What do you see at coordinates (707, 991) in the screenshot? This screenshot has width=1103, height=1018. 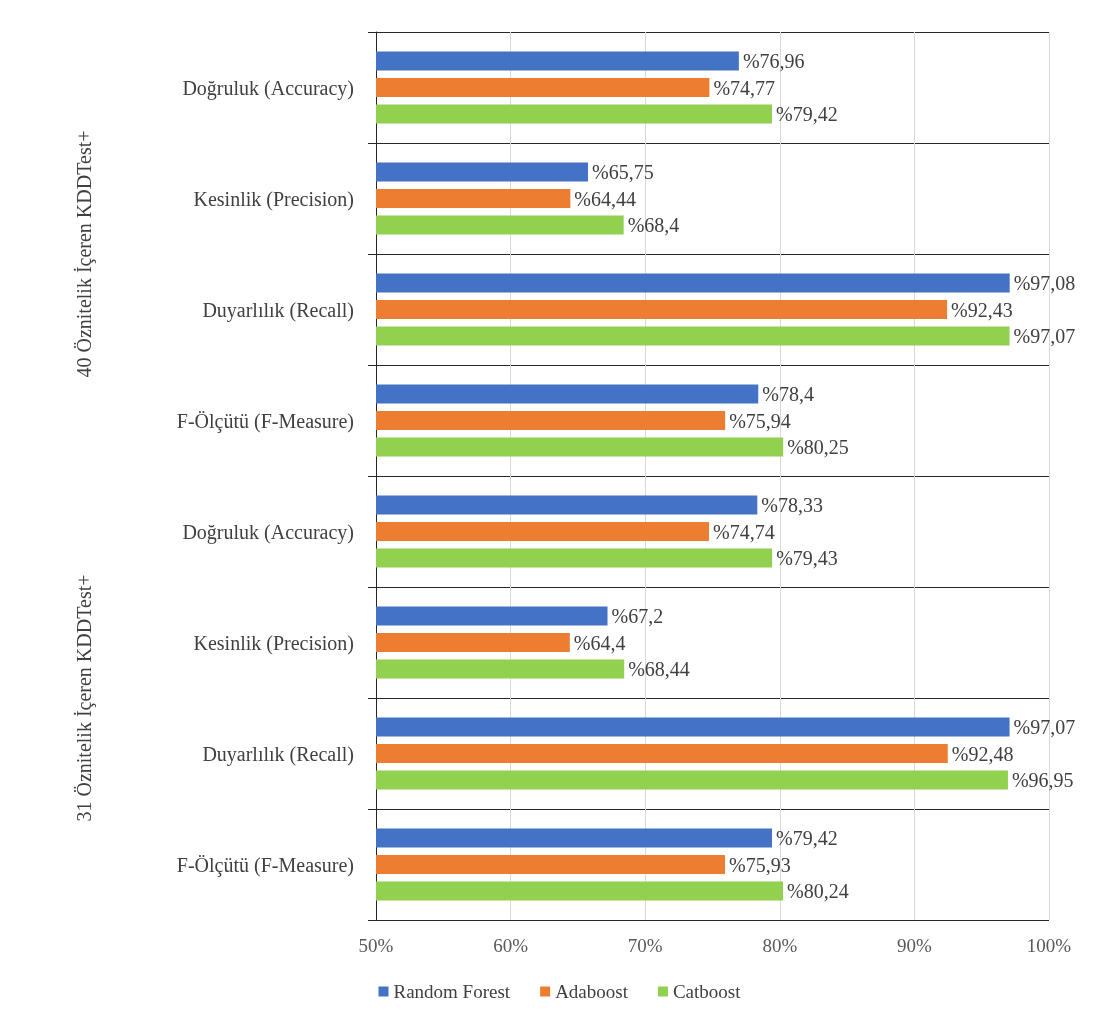 I see `legend-label: Catboost` at bounding box center [707, 991].